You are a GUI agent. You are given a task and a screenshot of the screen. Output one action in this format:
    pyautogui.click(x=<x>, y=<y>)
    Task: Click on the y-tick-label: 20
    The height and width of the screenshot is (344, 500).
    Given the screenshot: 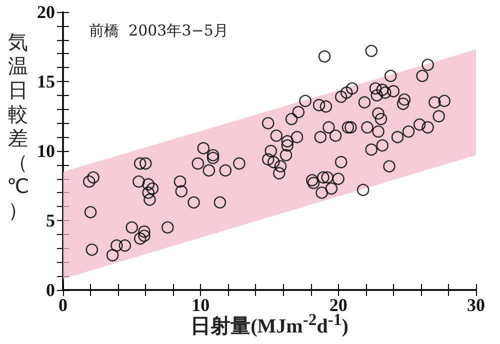 What is the action you would take?
    pyautogui.click(x=46, y=12)
    